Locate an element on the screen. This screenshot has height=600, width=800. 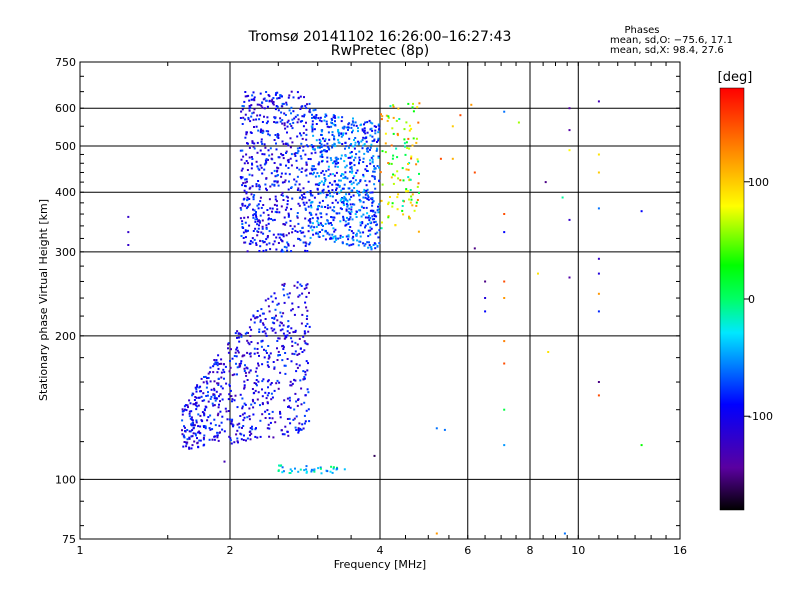
colorbar-tick-label: 100 is located at coordinates (758, 182).